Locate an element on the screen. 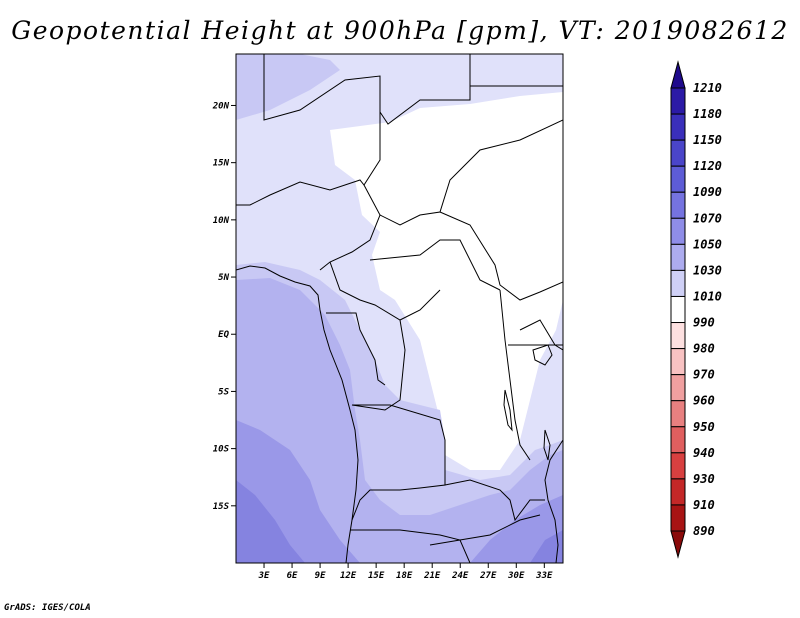 This screenshot has width=800, height=618. colorbar-label: 1120 is located at coordinates (707, 166).